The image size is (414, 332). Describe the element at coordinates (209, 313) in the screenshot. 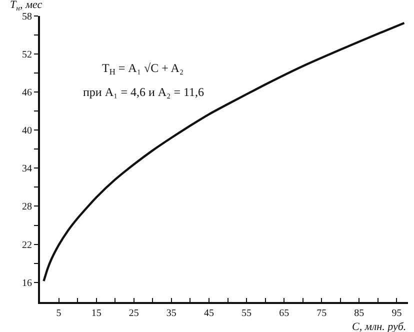

I see `x-tick-label: 45` at that location.